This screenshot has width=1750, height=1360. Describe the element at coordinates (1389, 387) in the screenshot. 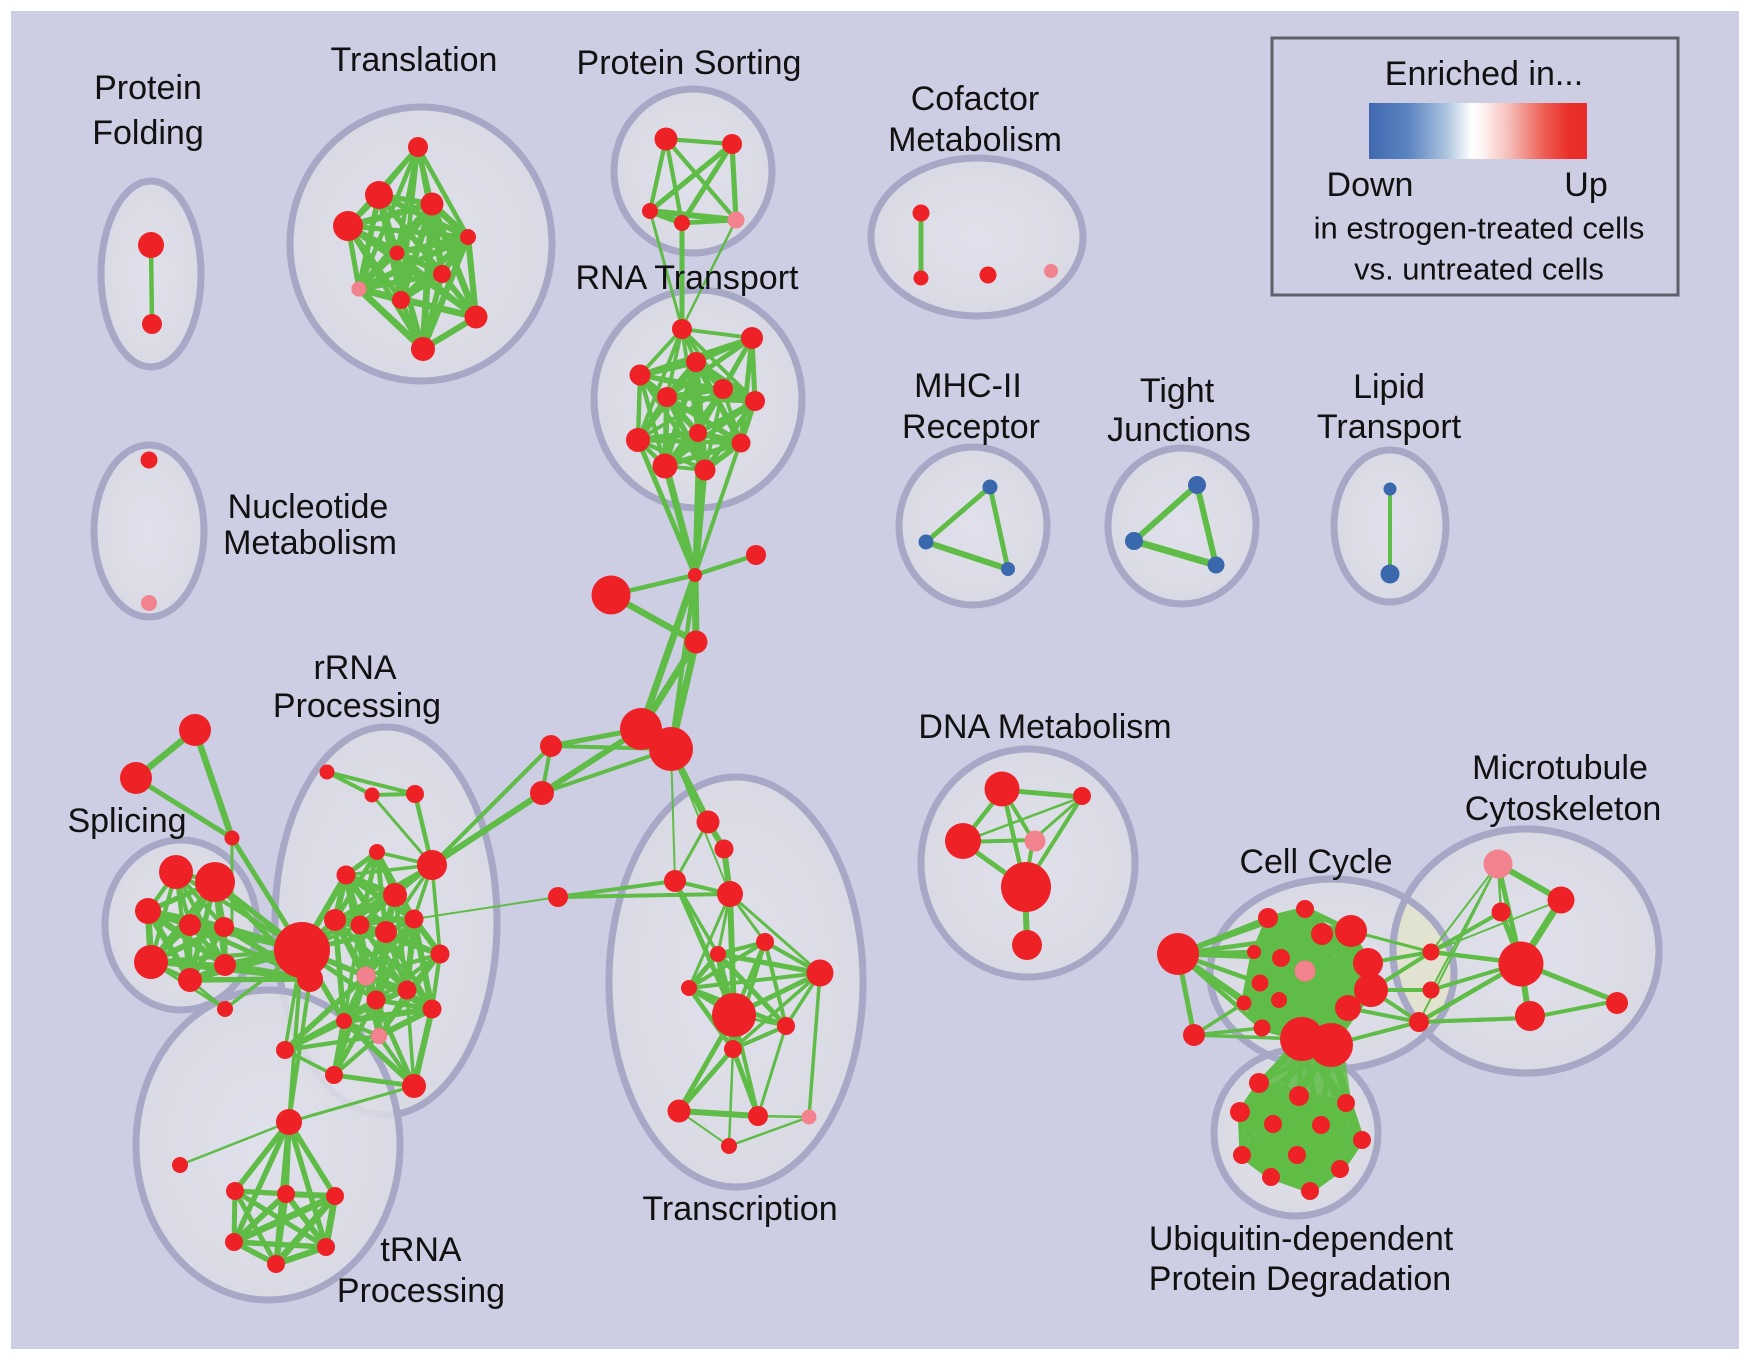

I see `svg-text: Lipid` at that location.